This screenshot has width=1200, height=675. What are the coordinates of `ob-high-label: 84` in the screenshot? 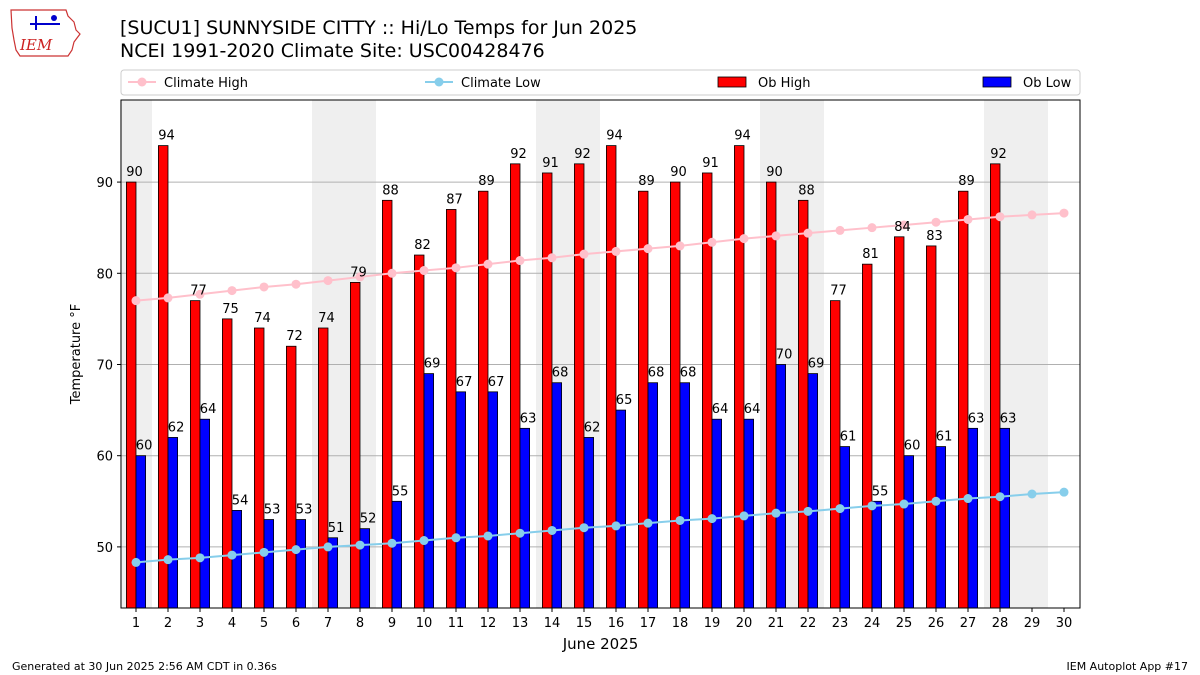 It's located at (902, 227).